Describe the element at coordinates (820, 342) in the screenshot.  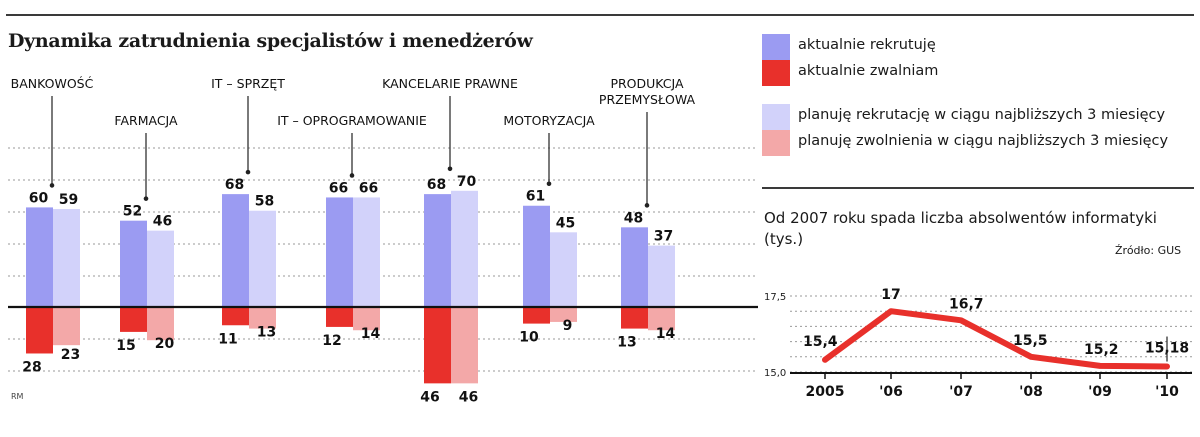
I see `value-label: 15,4` at that location.